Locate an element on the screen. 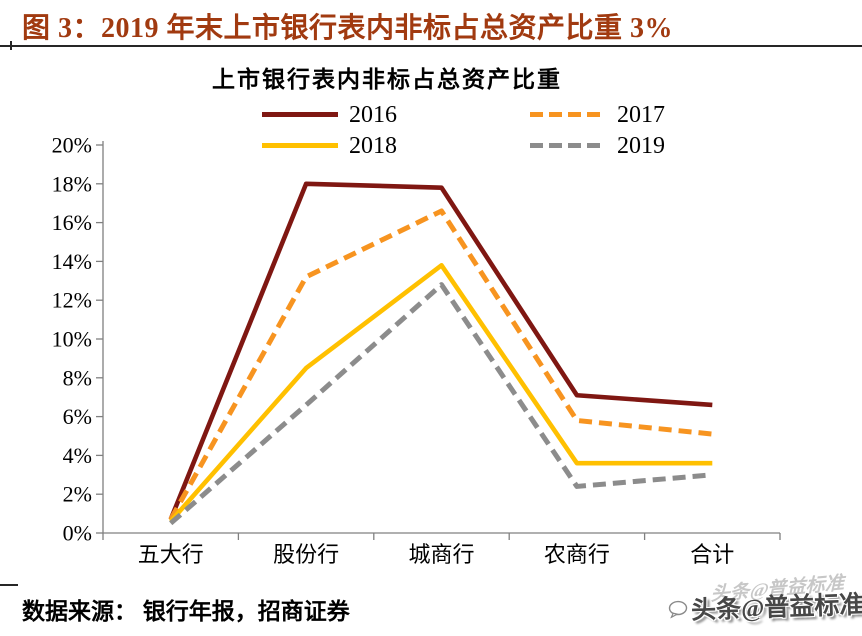  footer-divider-tick is located at coordinates (9, 585).